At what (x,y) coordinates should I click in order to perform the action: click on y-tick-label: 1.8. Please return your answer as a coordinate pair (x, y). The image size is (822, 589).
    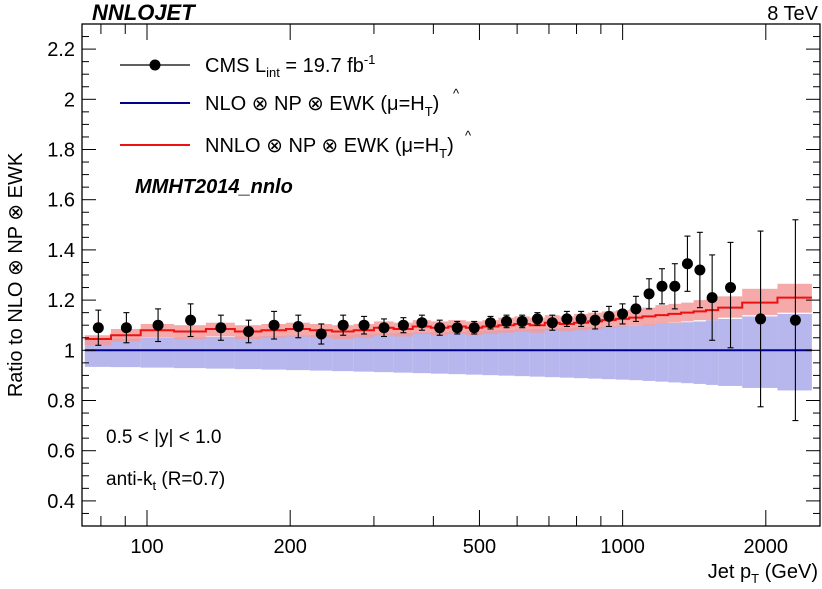
    Looking at the image, I should click on (61, 151).